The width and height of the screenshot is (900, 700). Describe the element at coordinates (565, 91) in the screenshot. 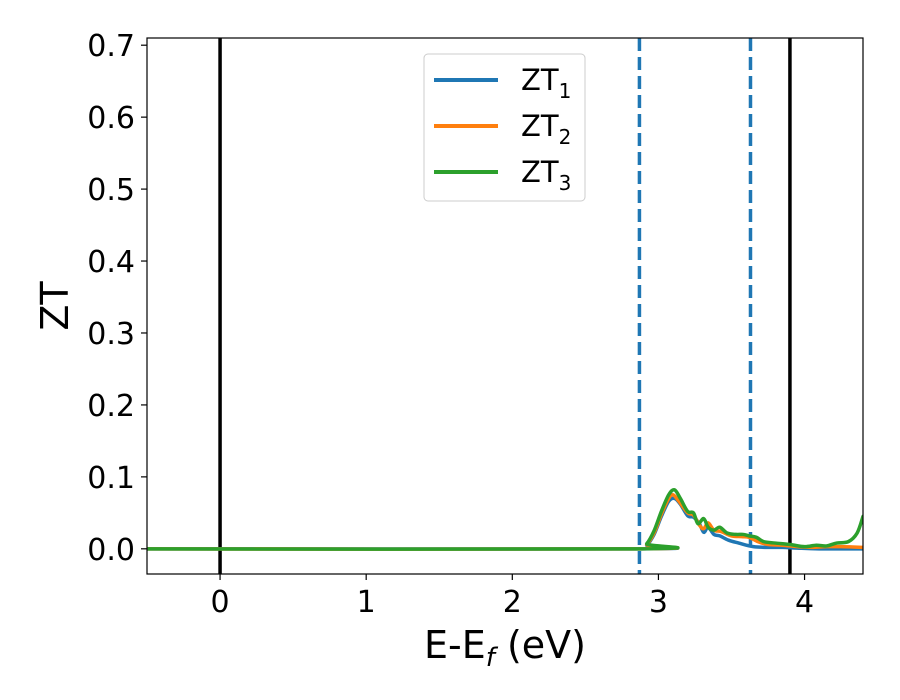

I see `legend-label-sub-1: 1` at that location.